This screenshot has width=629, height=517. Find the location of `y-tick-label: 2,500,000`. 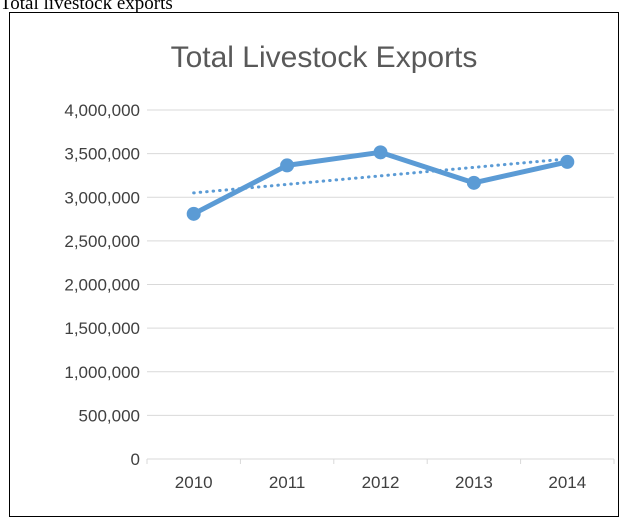

y-tick-label: 2,500,000 is located at coordinates (102, 241).